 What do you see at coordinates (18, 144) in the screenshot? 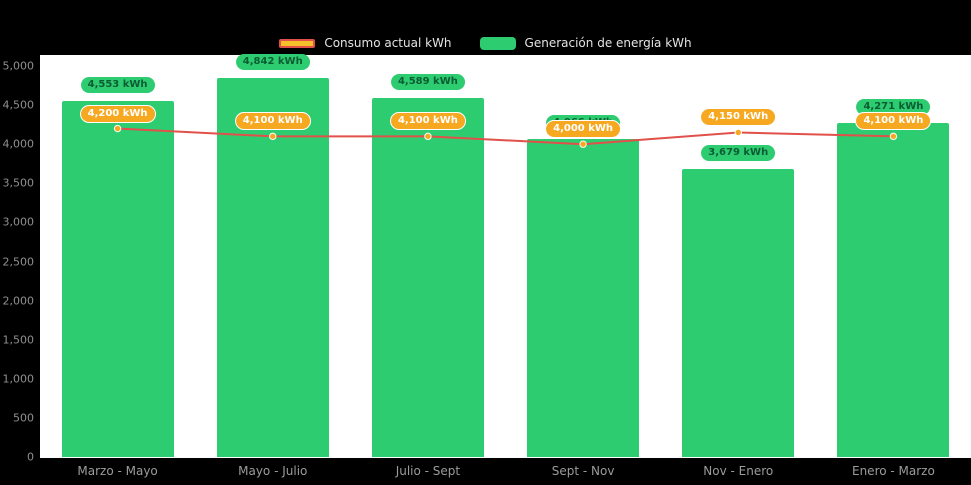
I see `y-axis-label: 4,000` at bounding box center [18, 144].